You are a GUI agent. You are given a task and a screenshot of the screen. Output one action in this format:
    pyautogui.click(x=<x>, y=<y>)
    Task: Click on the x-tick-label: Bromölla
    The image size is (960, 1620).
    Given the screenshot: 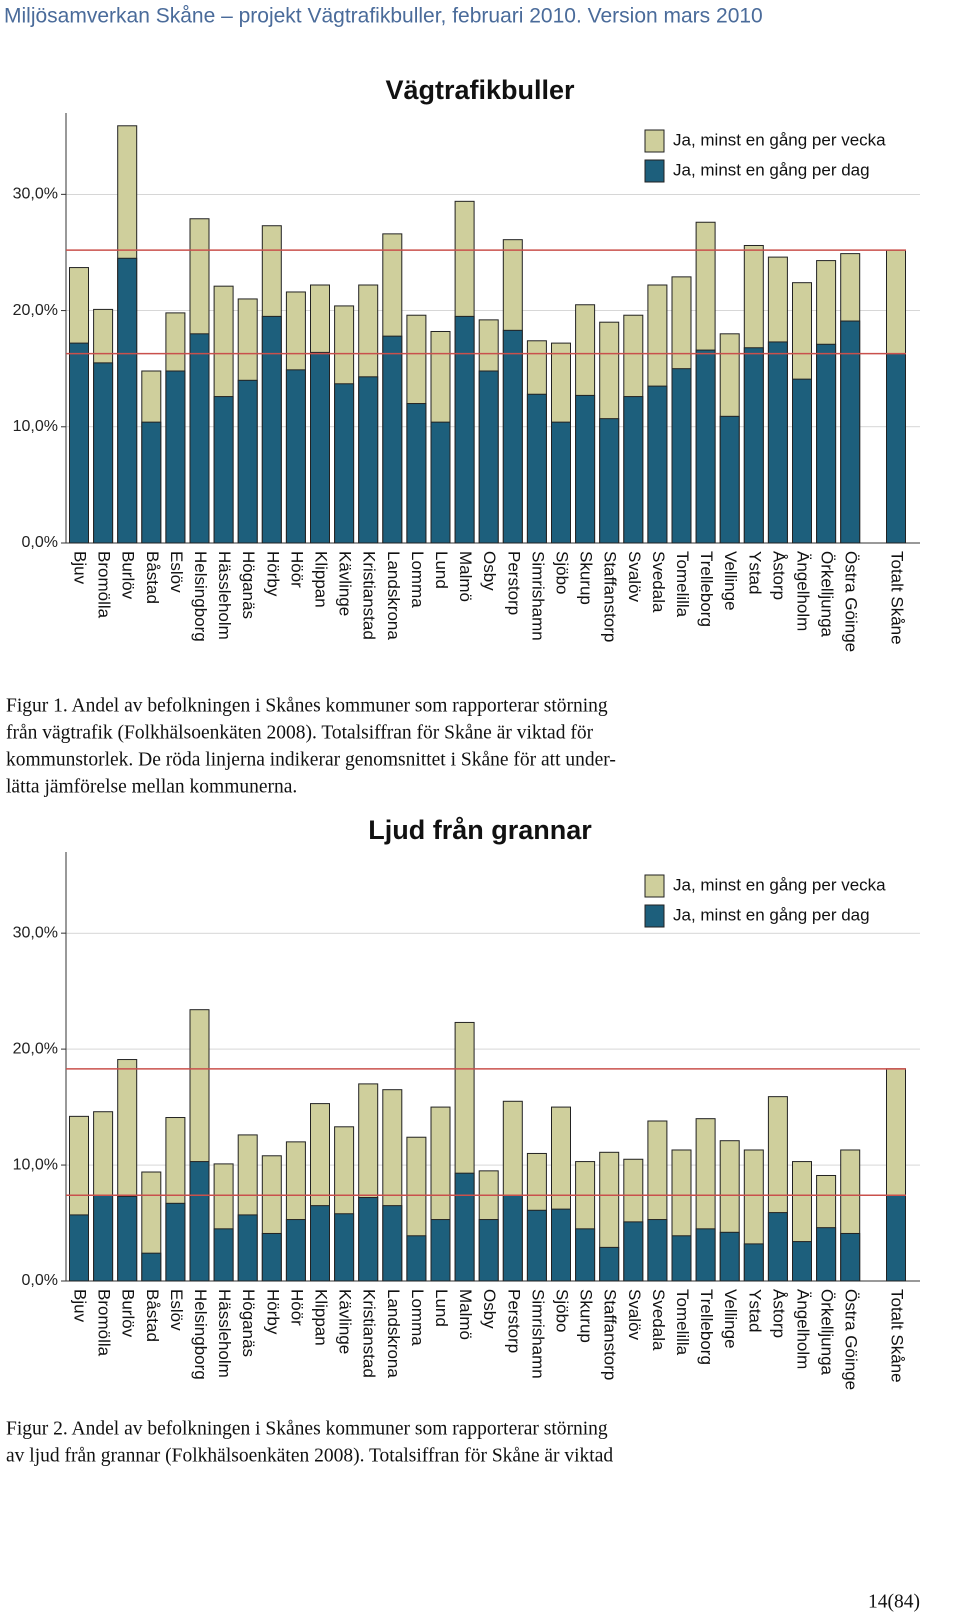 What is the action you would take?
    pyautogui.click(x=104, y=1323)
    